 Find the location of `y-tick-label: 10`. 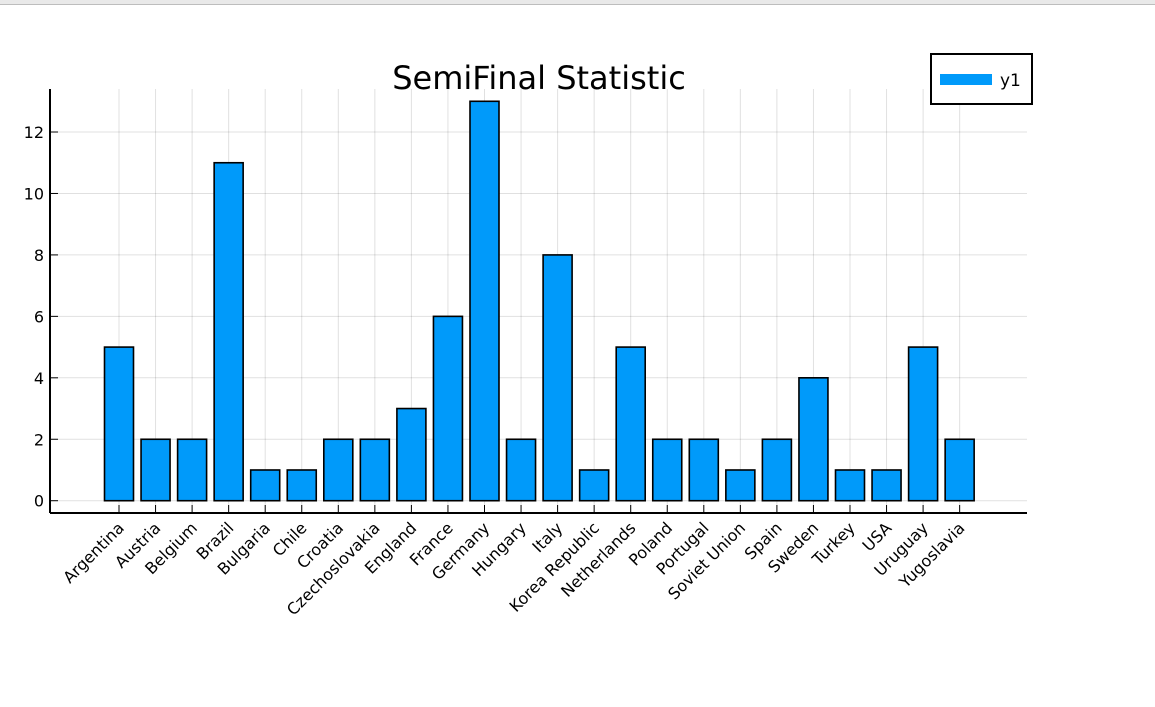

y-tick-label: 10 is located at coordinates (34, 193).